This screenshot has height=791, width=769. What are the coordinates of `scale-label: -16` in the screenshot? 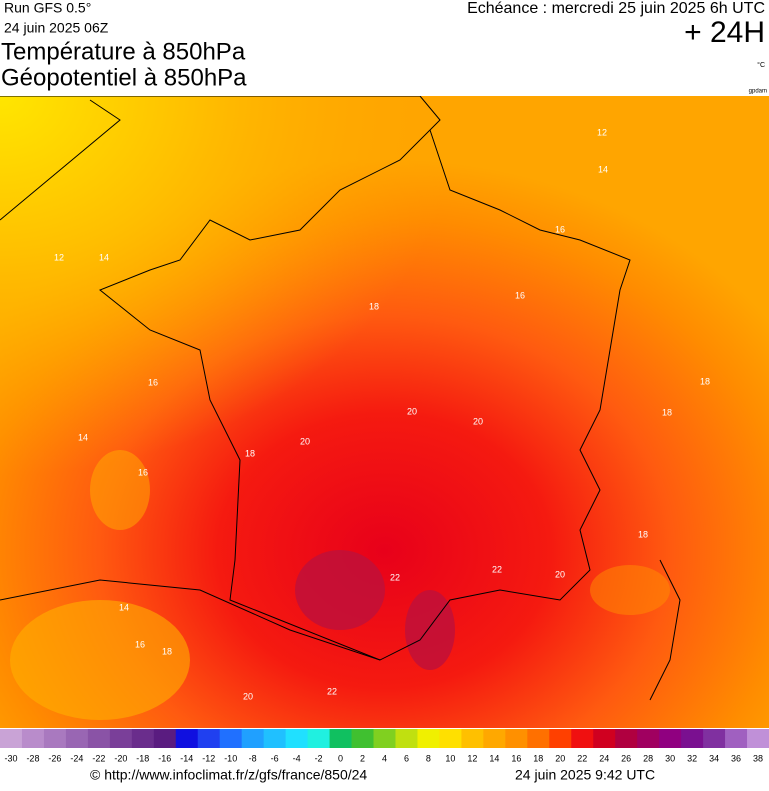 It's located at (164, 758).